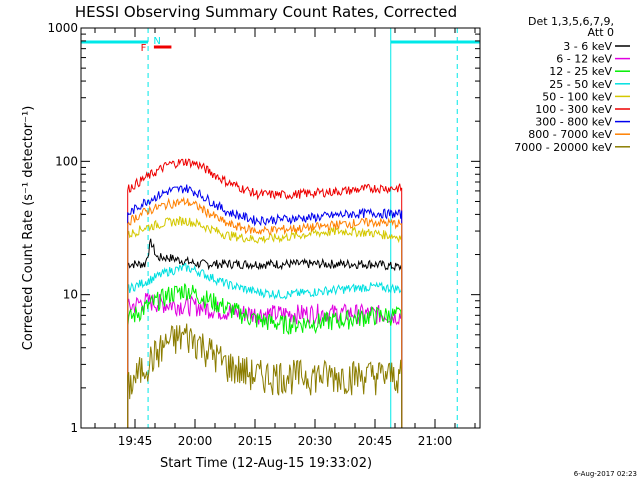 The height and width of the screenshot is (480, 640). Describe the element at coordinates (573, 109) in the screenshot. I see `legend-label: 100 - 300 keV` at that location.